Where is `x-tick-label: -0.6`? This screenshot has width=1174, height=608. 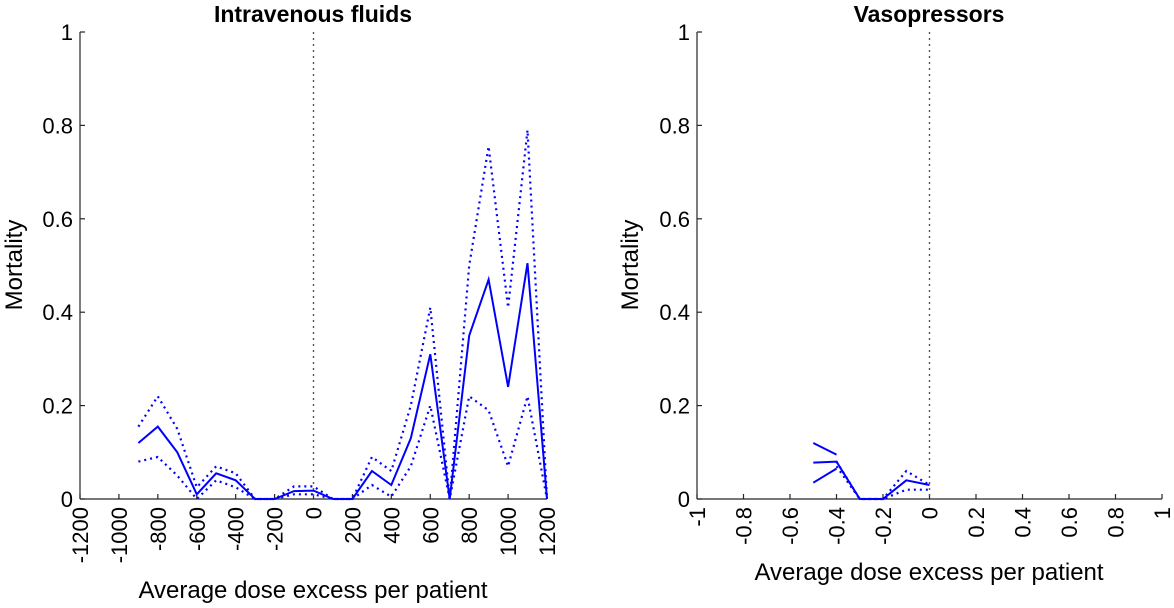
x-tick-label: -0.6 is located at coordinates (790, 526).